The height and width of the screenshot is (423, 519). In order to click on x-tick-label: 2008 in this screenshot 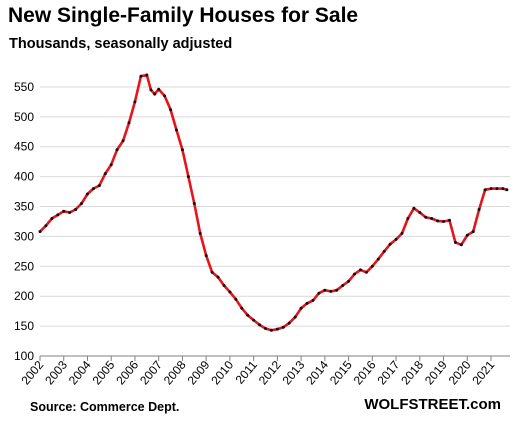, I will do `click(175, 373)`.